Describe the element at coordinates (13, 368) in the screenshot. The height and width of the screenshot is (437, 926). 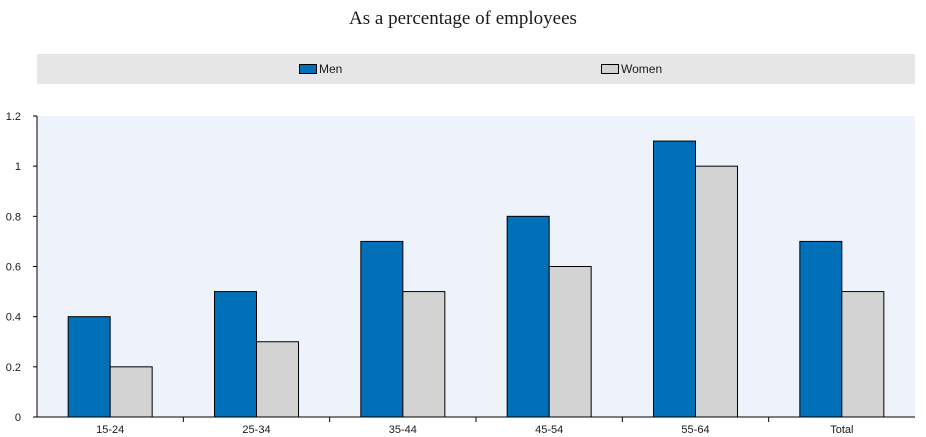
I see `y-tick-label: 0.2` at that location.